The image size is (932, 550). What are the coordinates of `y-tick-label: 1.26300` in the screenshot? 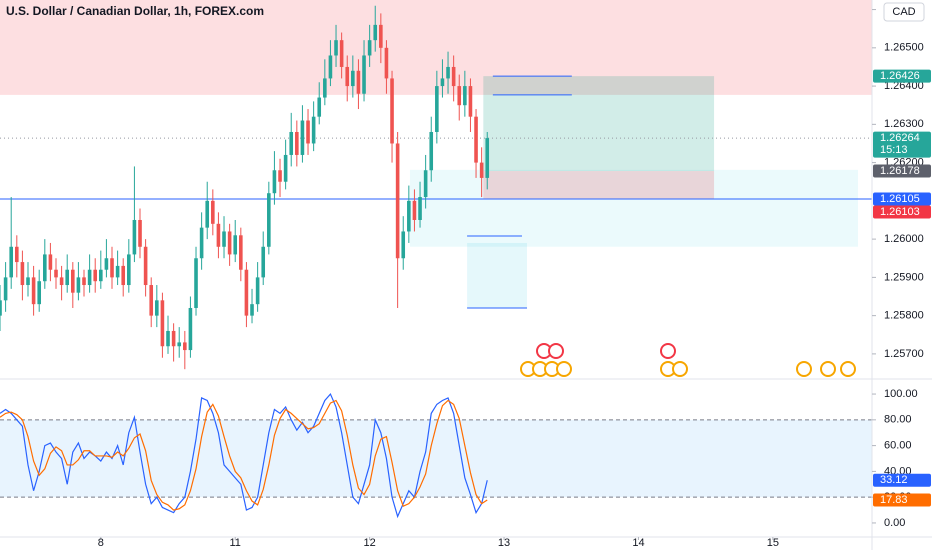 It's located at (904, 124).